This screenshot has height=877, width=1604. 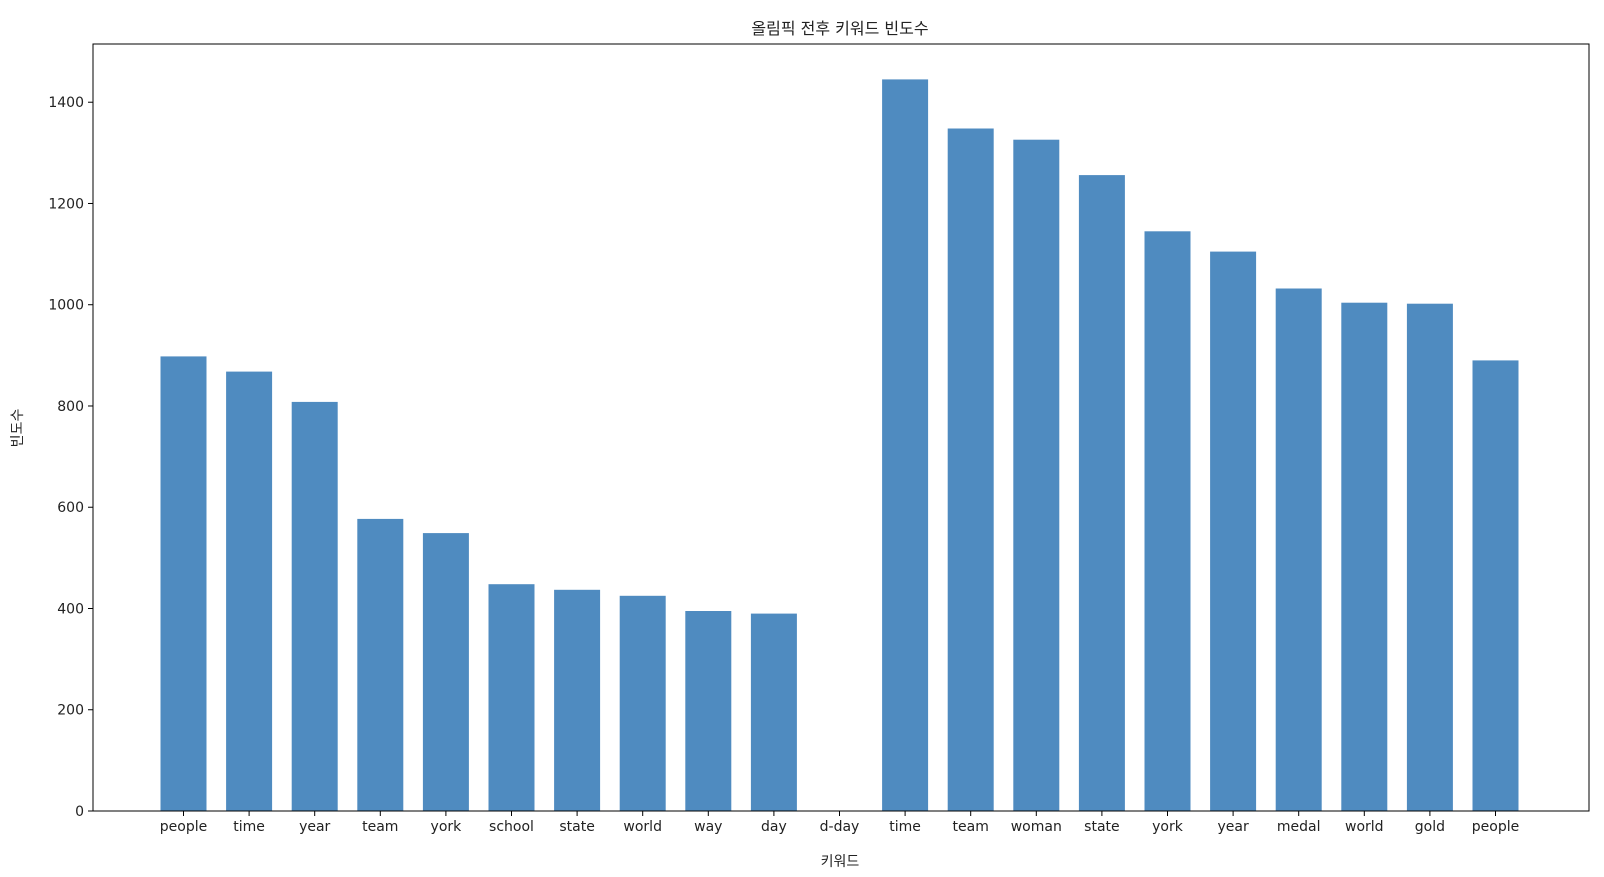 I want to click on y-axis-title: 빈도수, so click(x=18, y=428).